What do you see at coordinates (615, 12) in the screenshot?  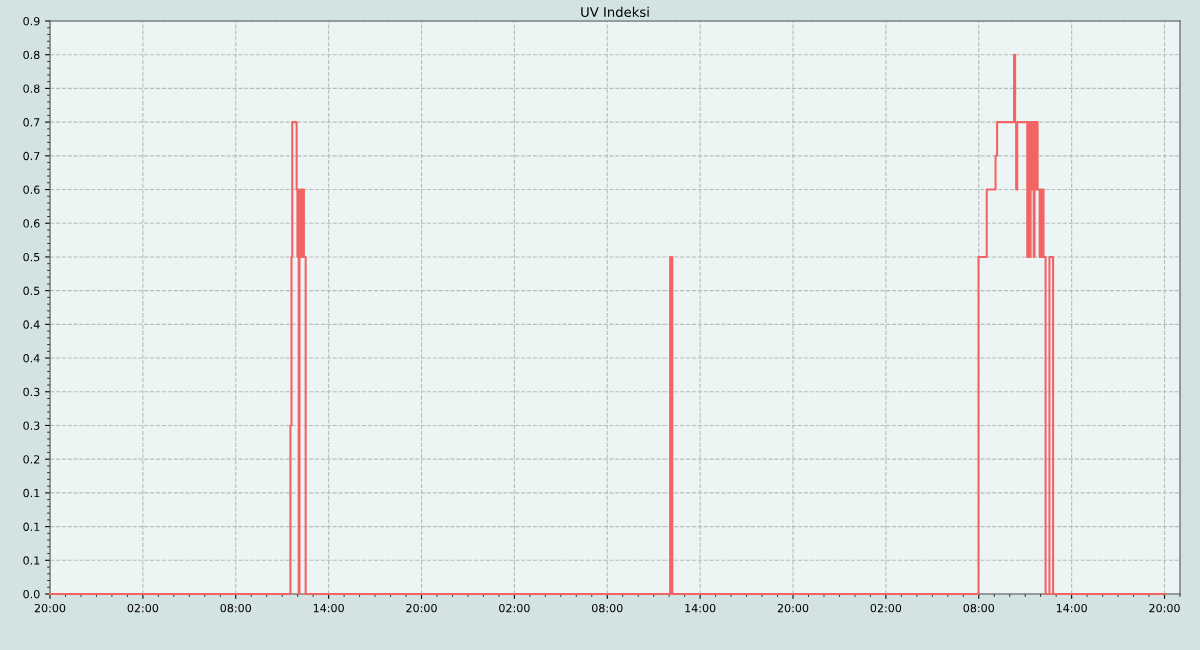 I see `chart-title: UV Indeksi` at bounding box center [615, 12].